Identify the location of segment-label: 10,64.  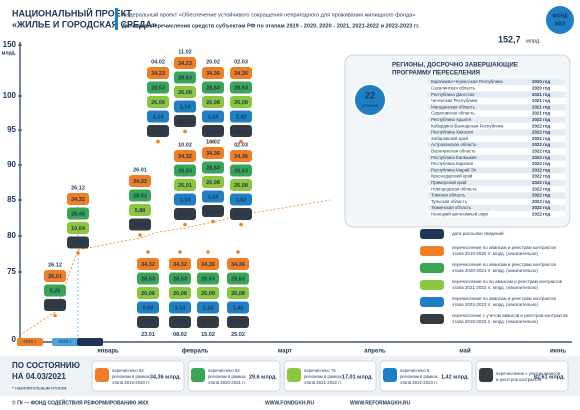
(78, 229).